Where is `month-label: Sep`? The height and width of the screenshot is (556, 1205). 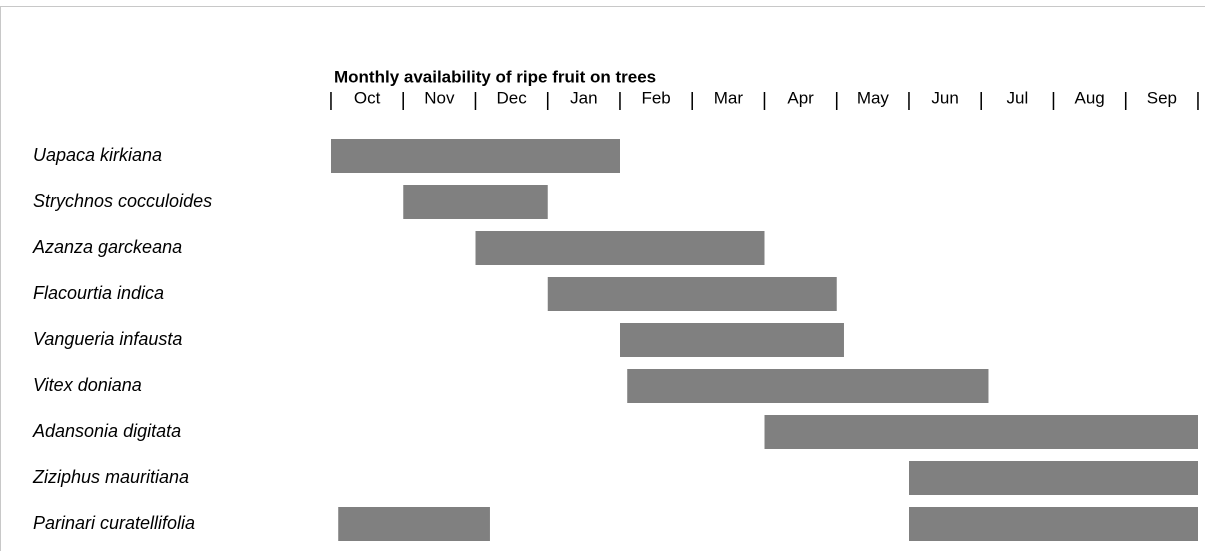
month-label: Sep is located at coordinates (1162, 97).